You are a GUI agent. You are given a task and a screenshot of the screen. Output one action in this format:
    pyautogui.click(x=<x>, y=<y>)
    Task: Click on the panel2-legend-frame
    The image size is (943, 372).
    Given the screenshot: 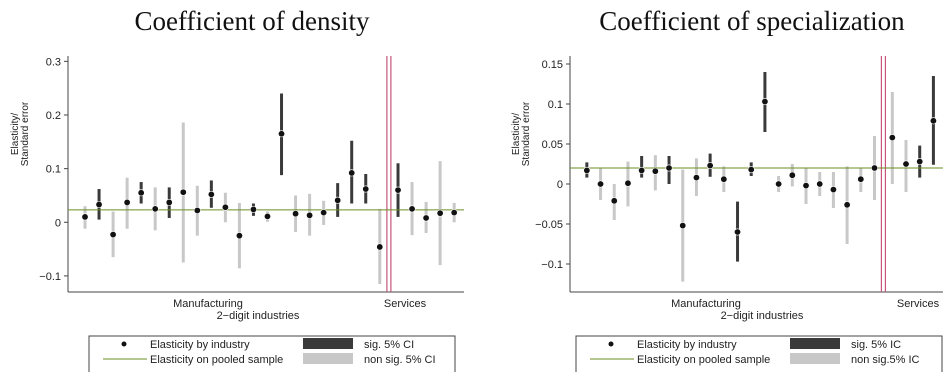 What is the action you would take?
    pyautogui.click(x=759, y=353)
    